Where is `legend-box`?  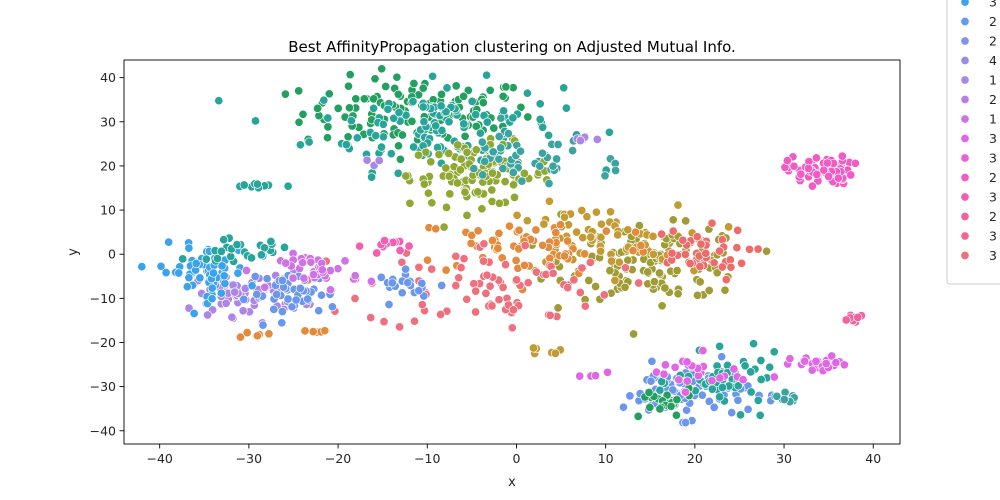 legend-box is located at coordinates (973, 142).